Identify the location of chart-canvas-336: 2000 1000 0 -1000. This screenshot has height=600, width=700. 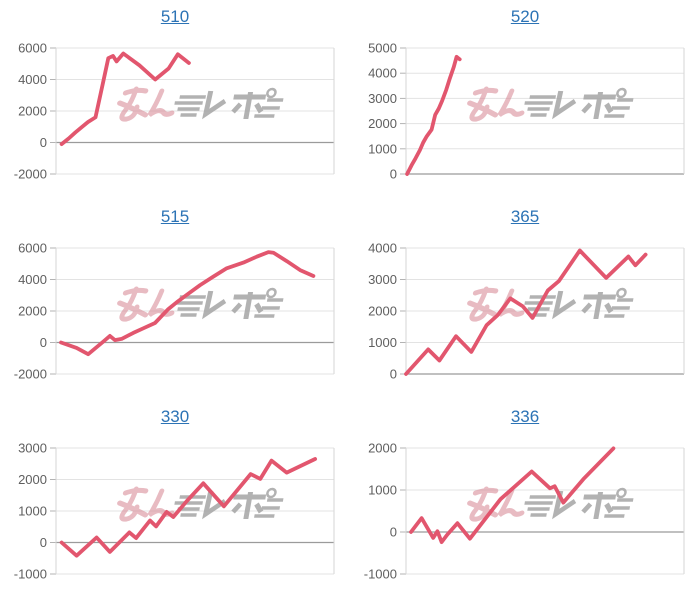
(524, 511).